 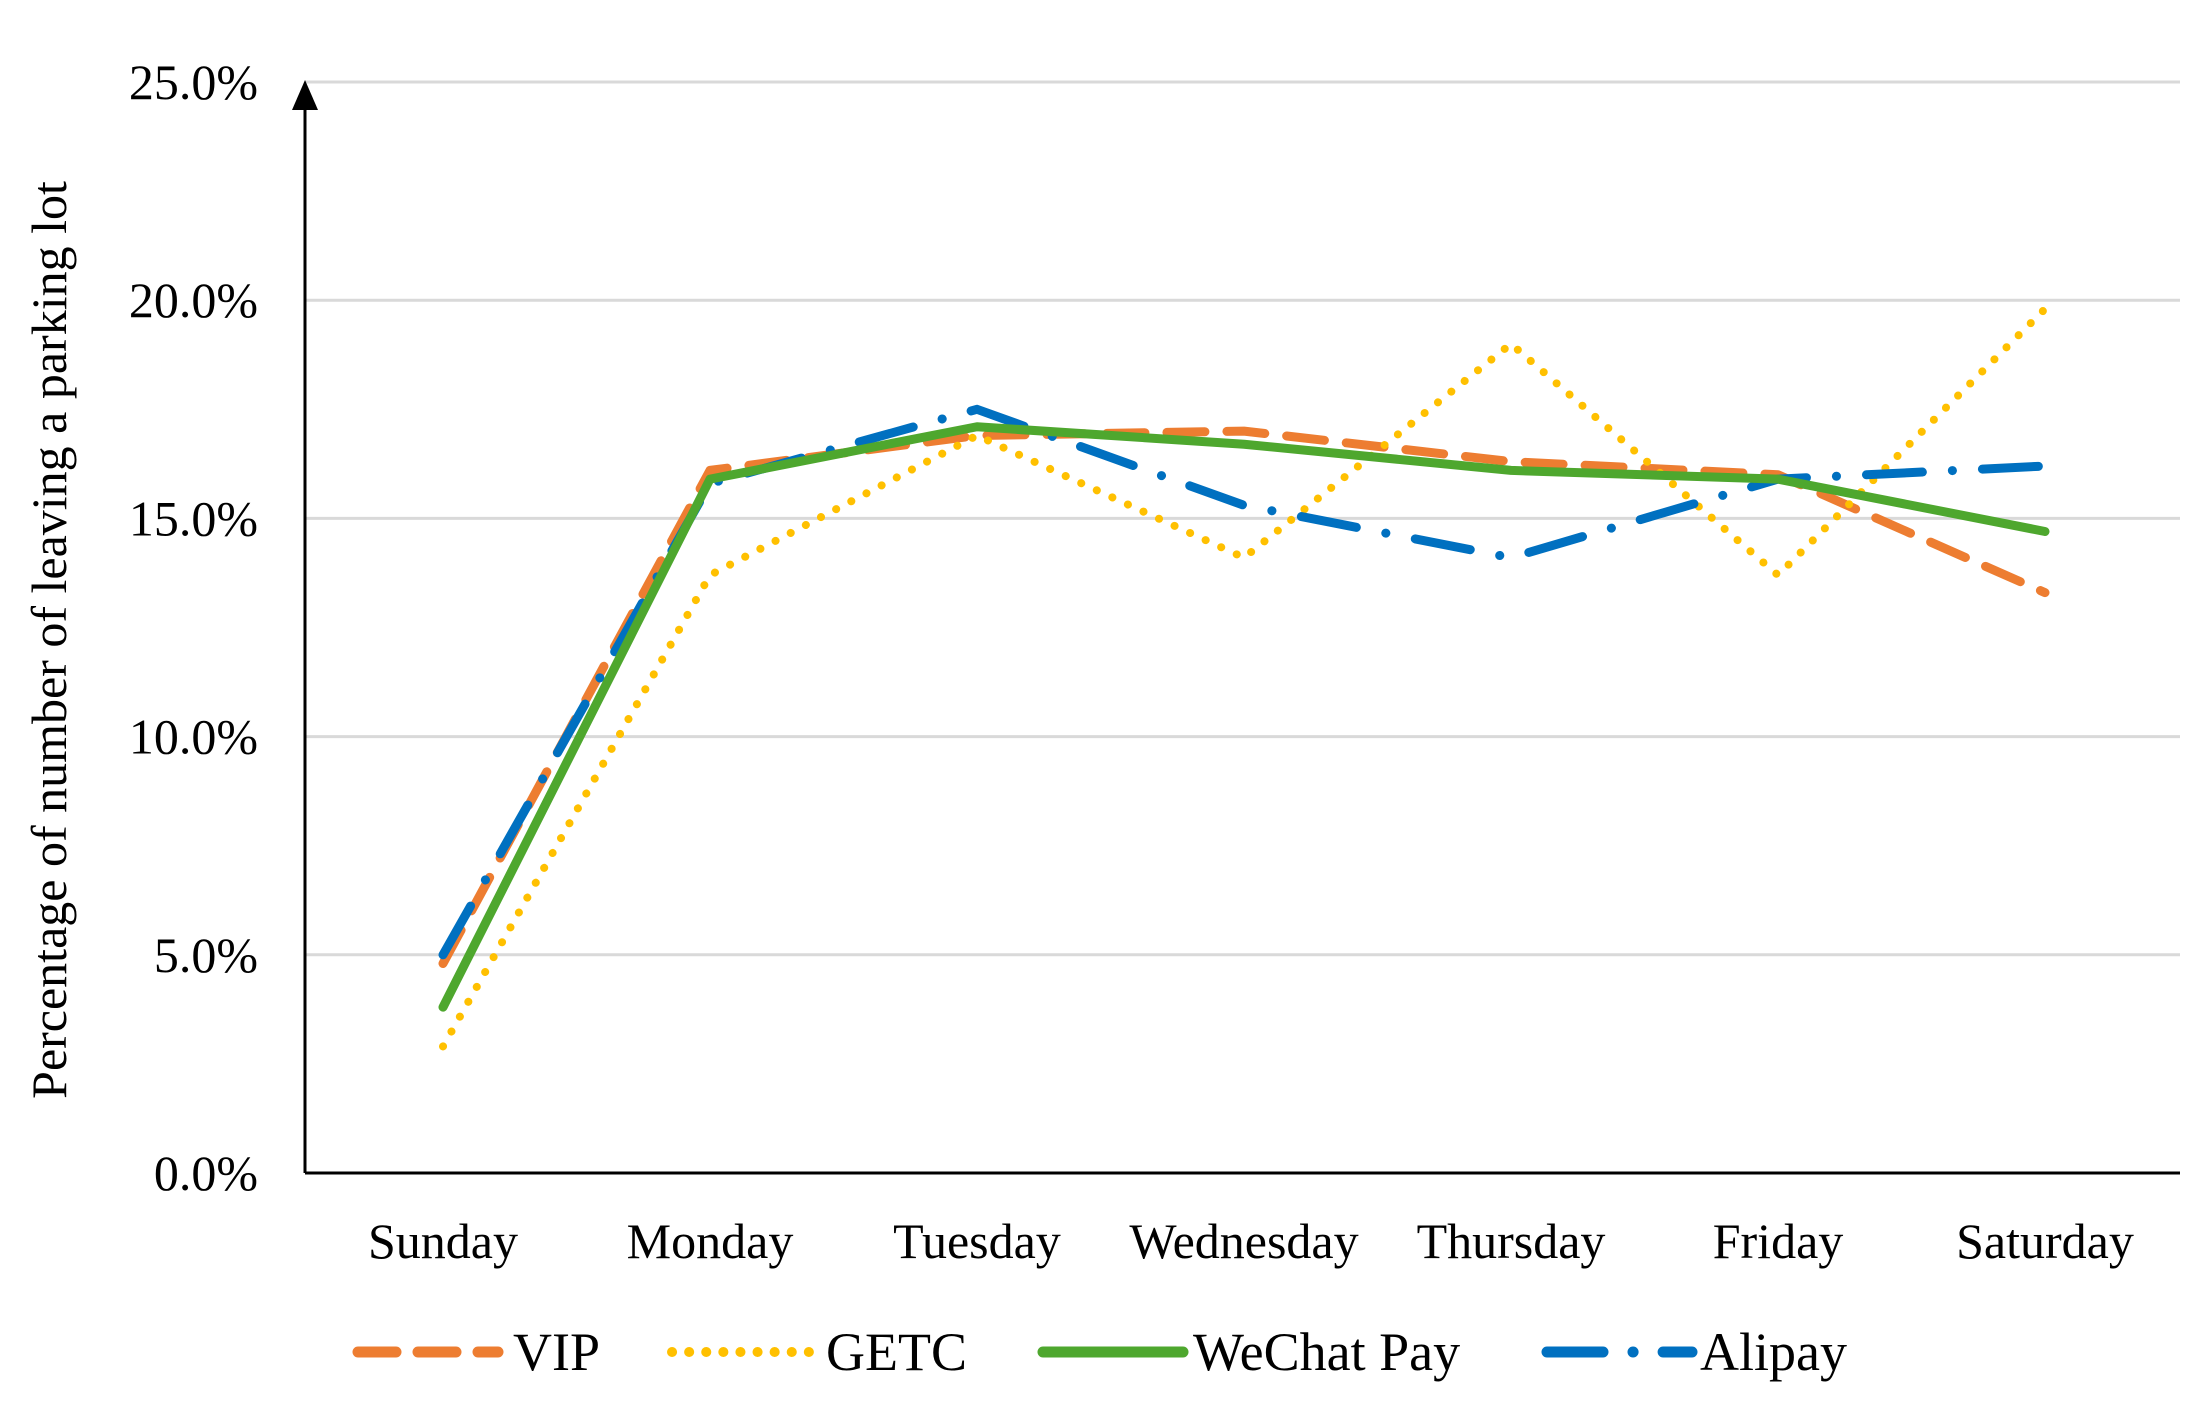 What do you see at coordinates (305, 95) in the screenshot?
I see `y-axis-arrowhead` at bounding box center [305, 95].